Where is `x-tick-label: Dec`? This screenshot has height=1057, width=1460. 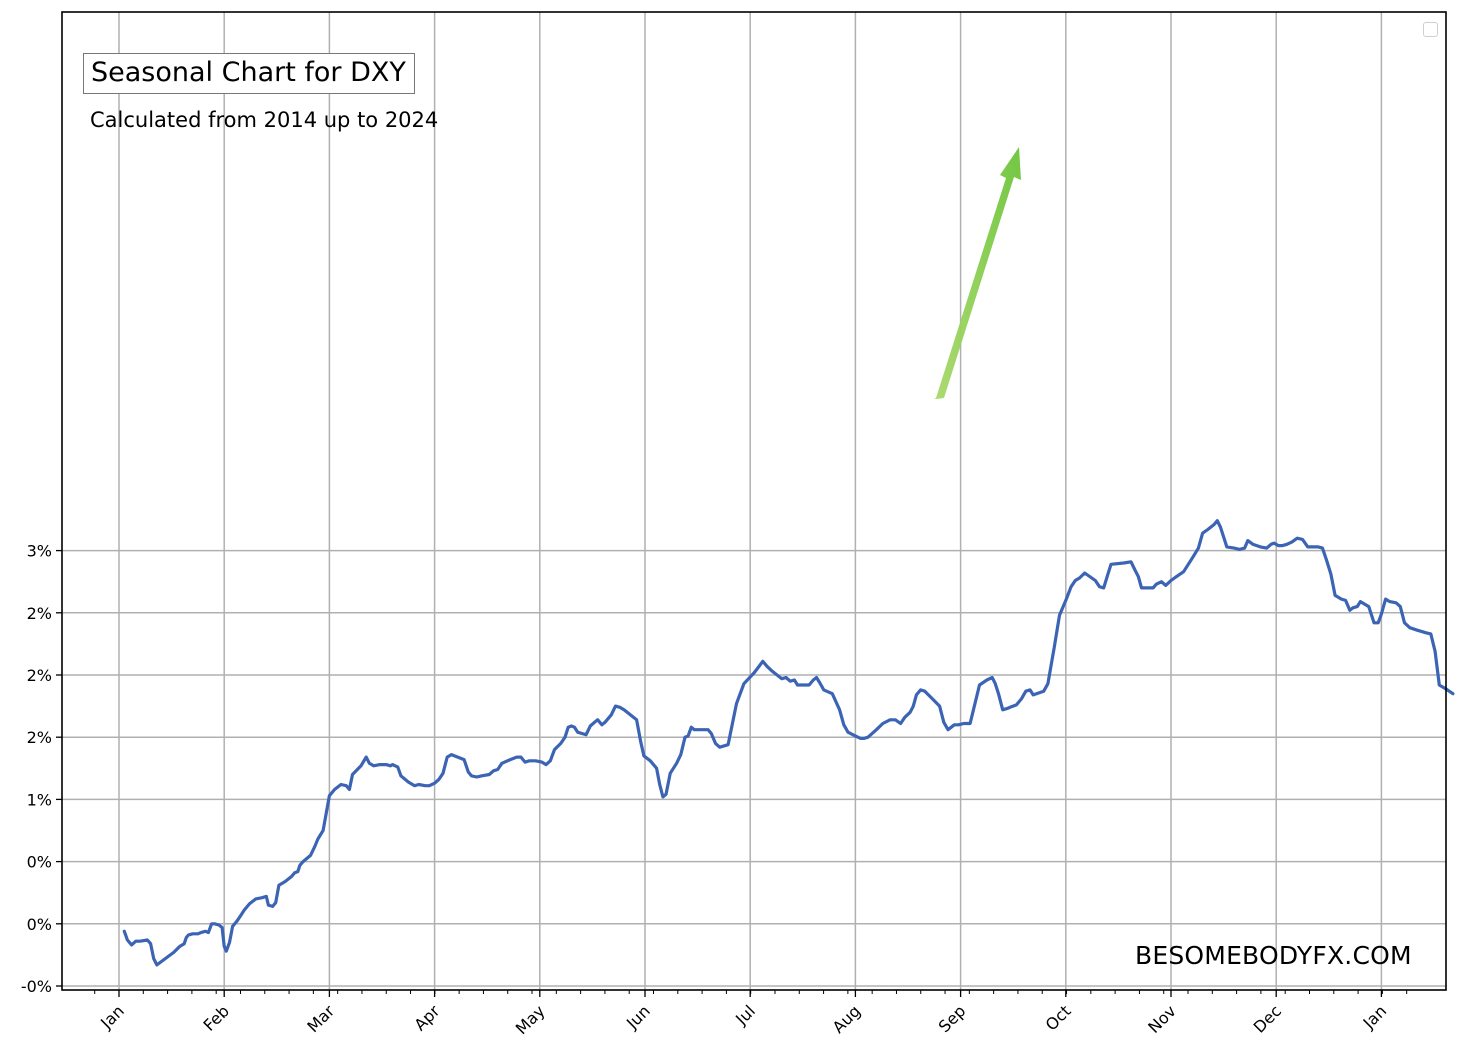 x-tick-label: Dec is located at coordinates (1267, 1018).